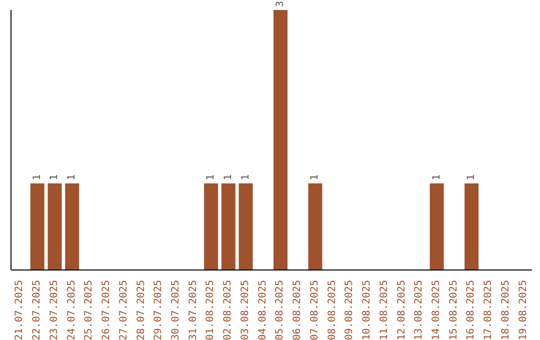 The width and height of the screenshot is (540, 340). What do you see at coordinates (419, 310) in the screenshot?
I see `x-tick-label: 13.08.2025` at bounding box center [419, 310].